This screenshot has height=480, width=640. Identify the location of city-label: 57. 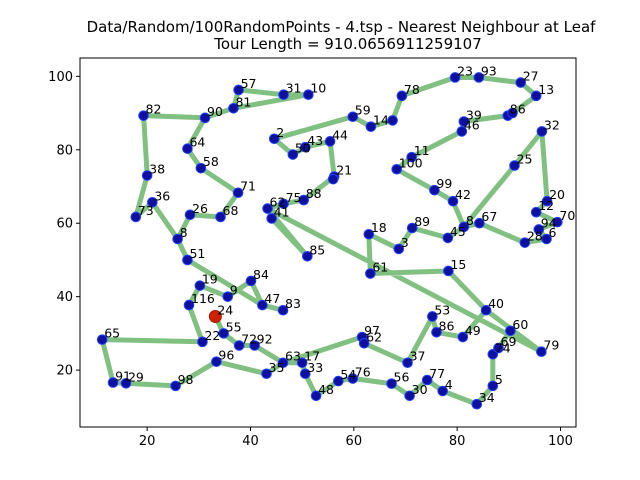
(249, 83).